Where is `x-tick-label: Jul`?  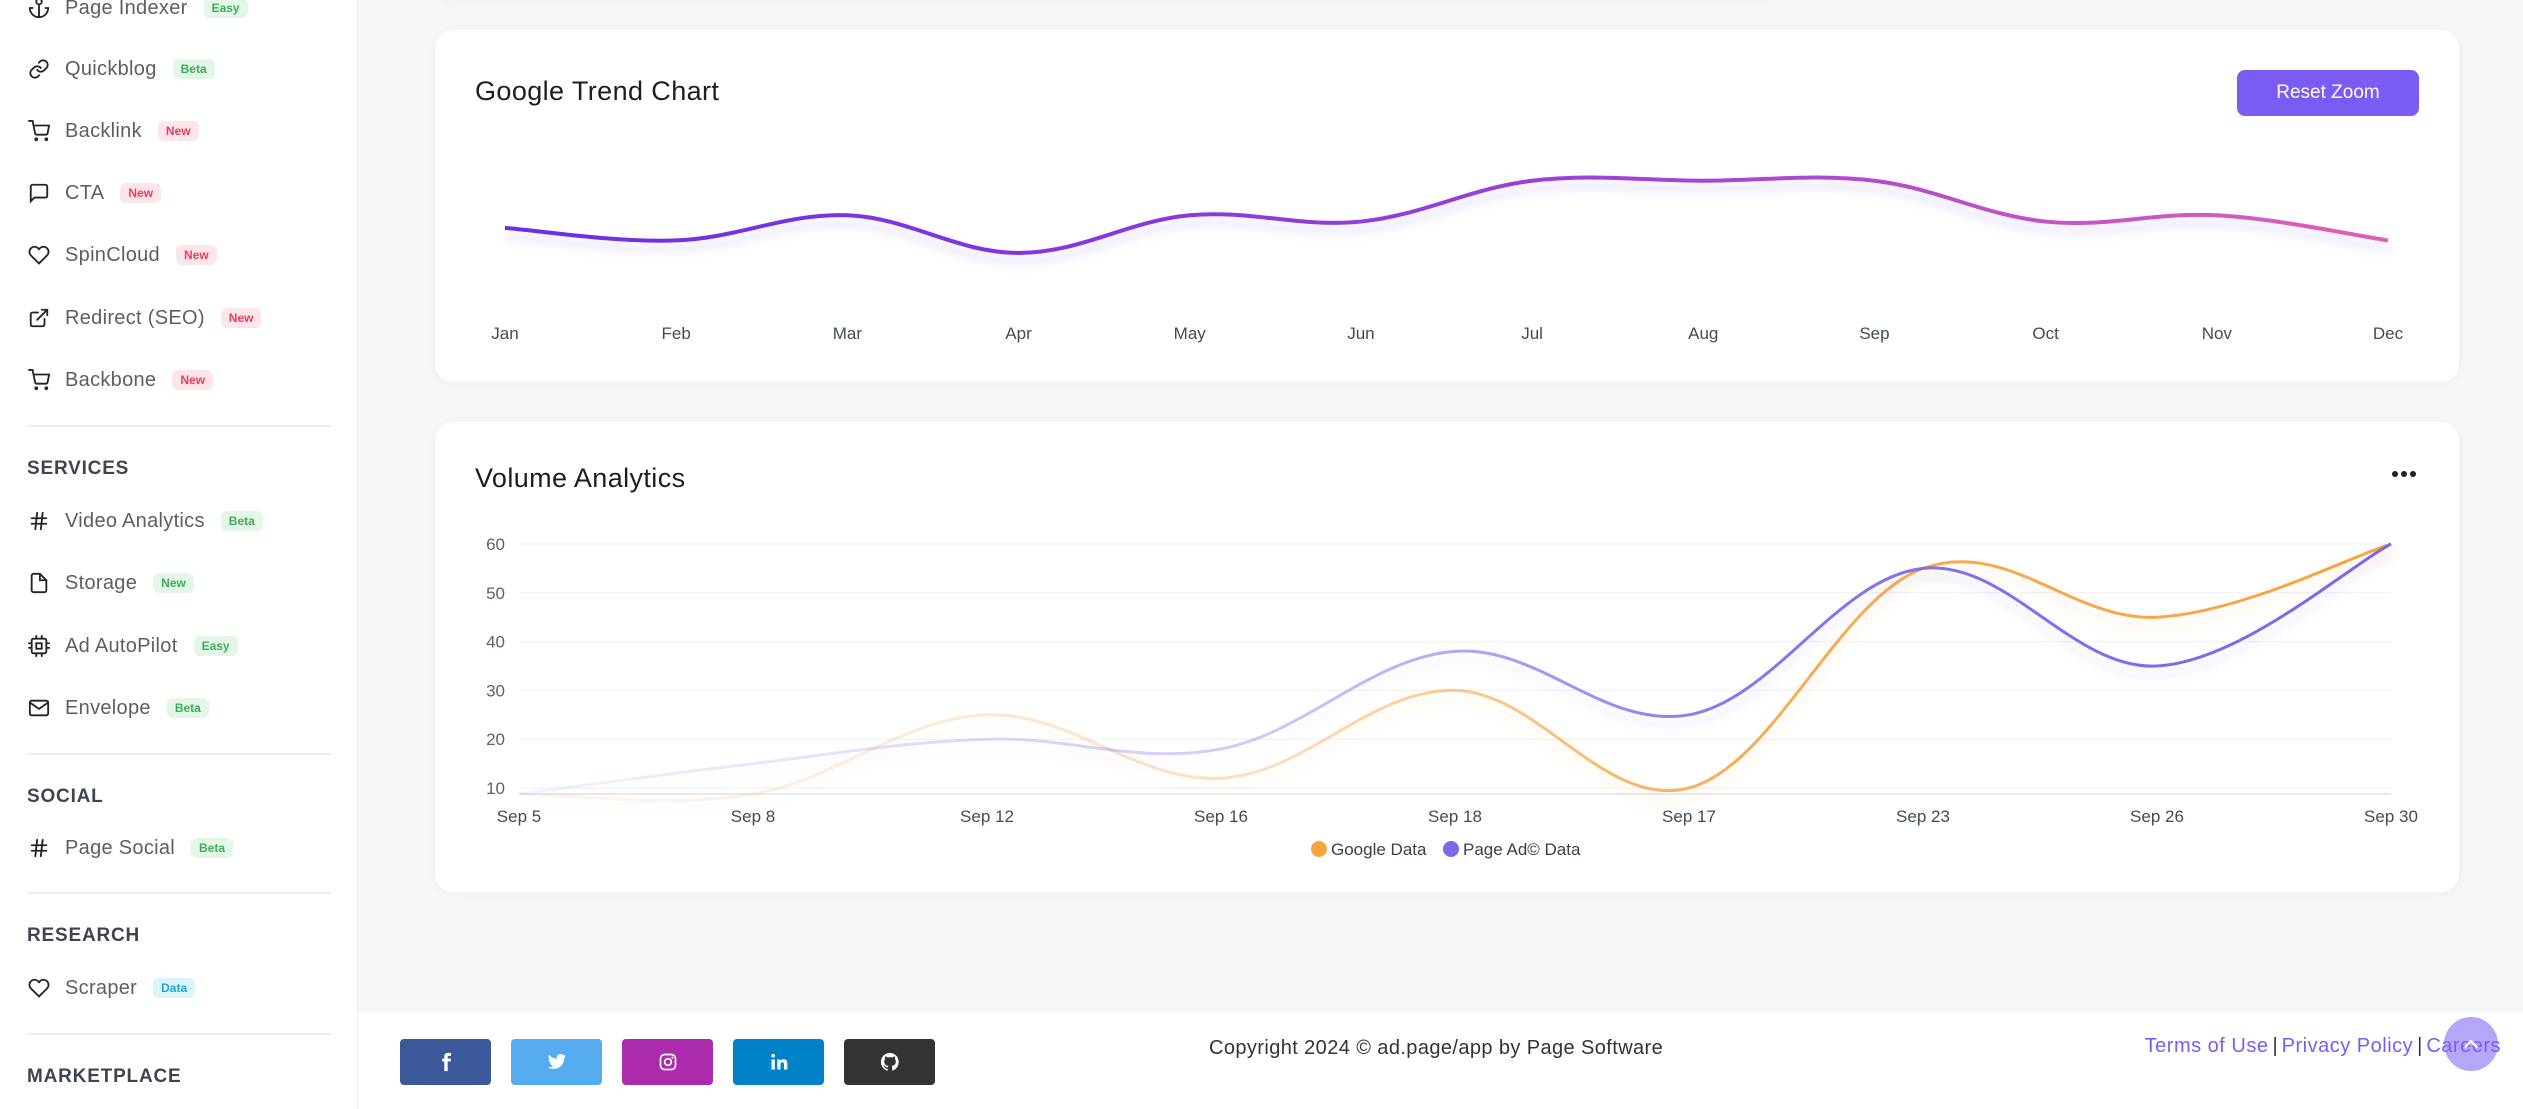
x-tick-label: Jul is located at coordinates (1532, 333).